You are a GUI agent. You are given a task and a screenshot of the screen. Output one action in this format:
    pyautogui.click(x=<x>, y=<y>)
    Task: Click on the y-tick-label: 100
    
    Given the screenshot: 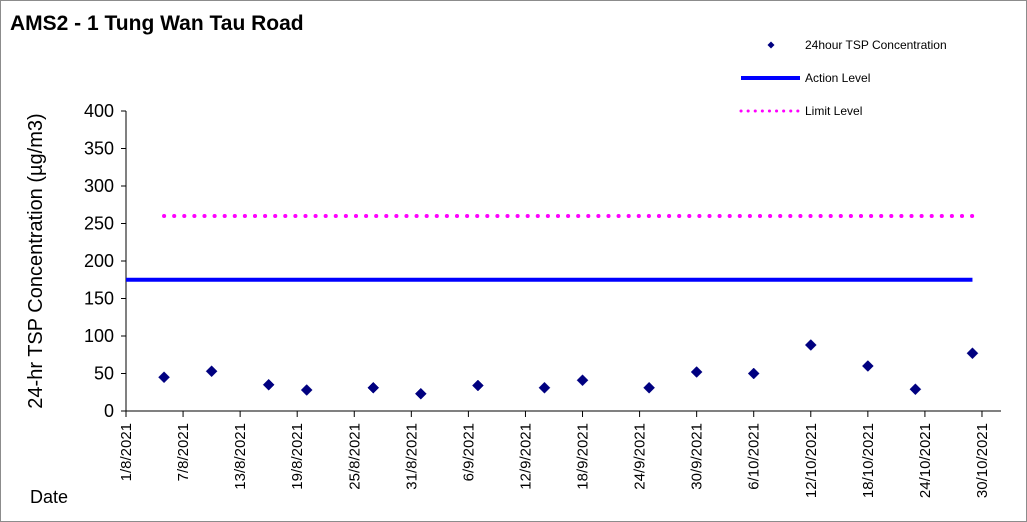 What is the action you would take?
    pyautogui.click(x=99, y=336)
    